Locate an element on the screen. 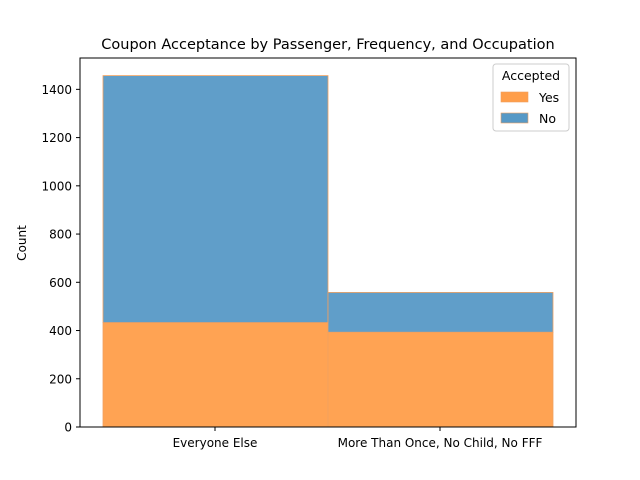  y-tick-label: 1000 is located at coordinates (56, 186).